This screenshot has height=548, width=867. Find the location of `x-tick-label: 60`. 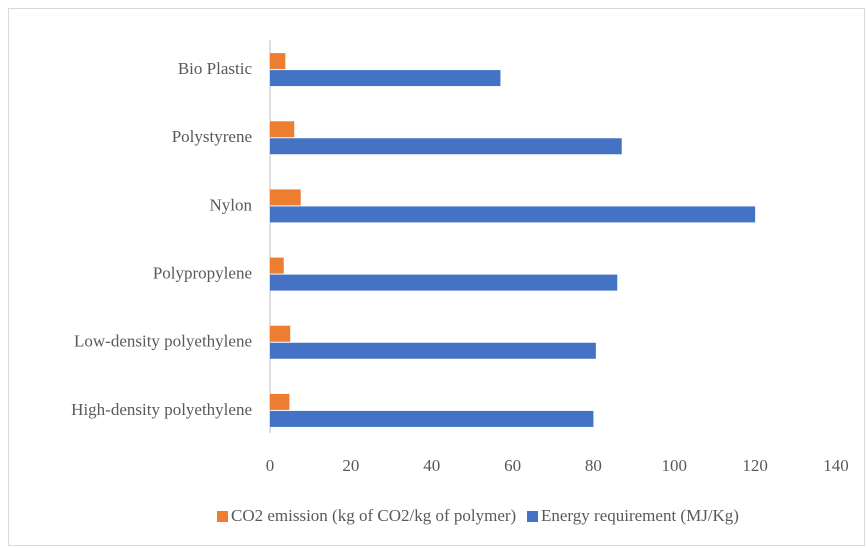

x-tick-label: 60 is located at coordinates (512, 465).